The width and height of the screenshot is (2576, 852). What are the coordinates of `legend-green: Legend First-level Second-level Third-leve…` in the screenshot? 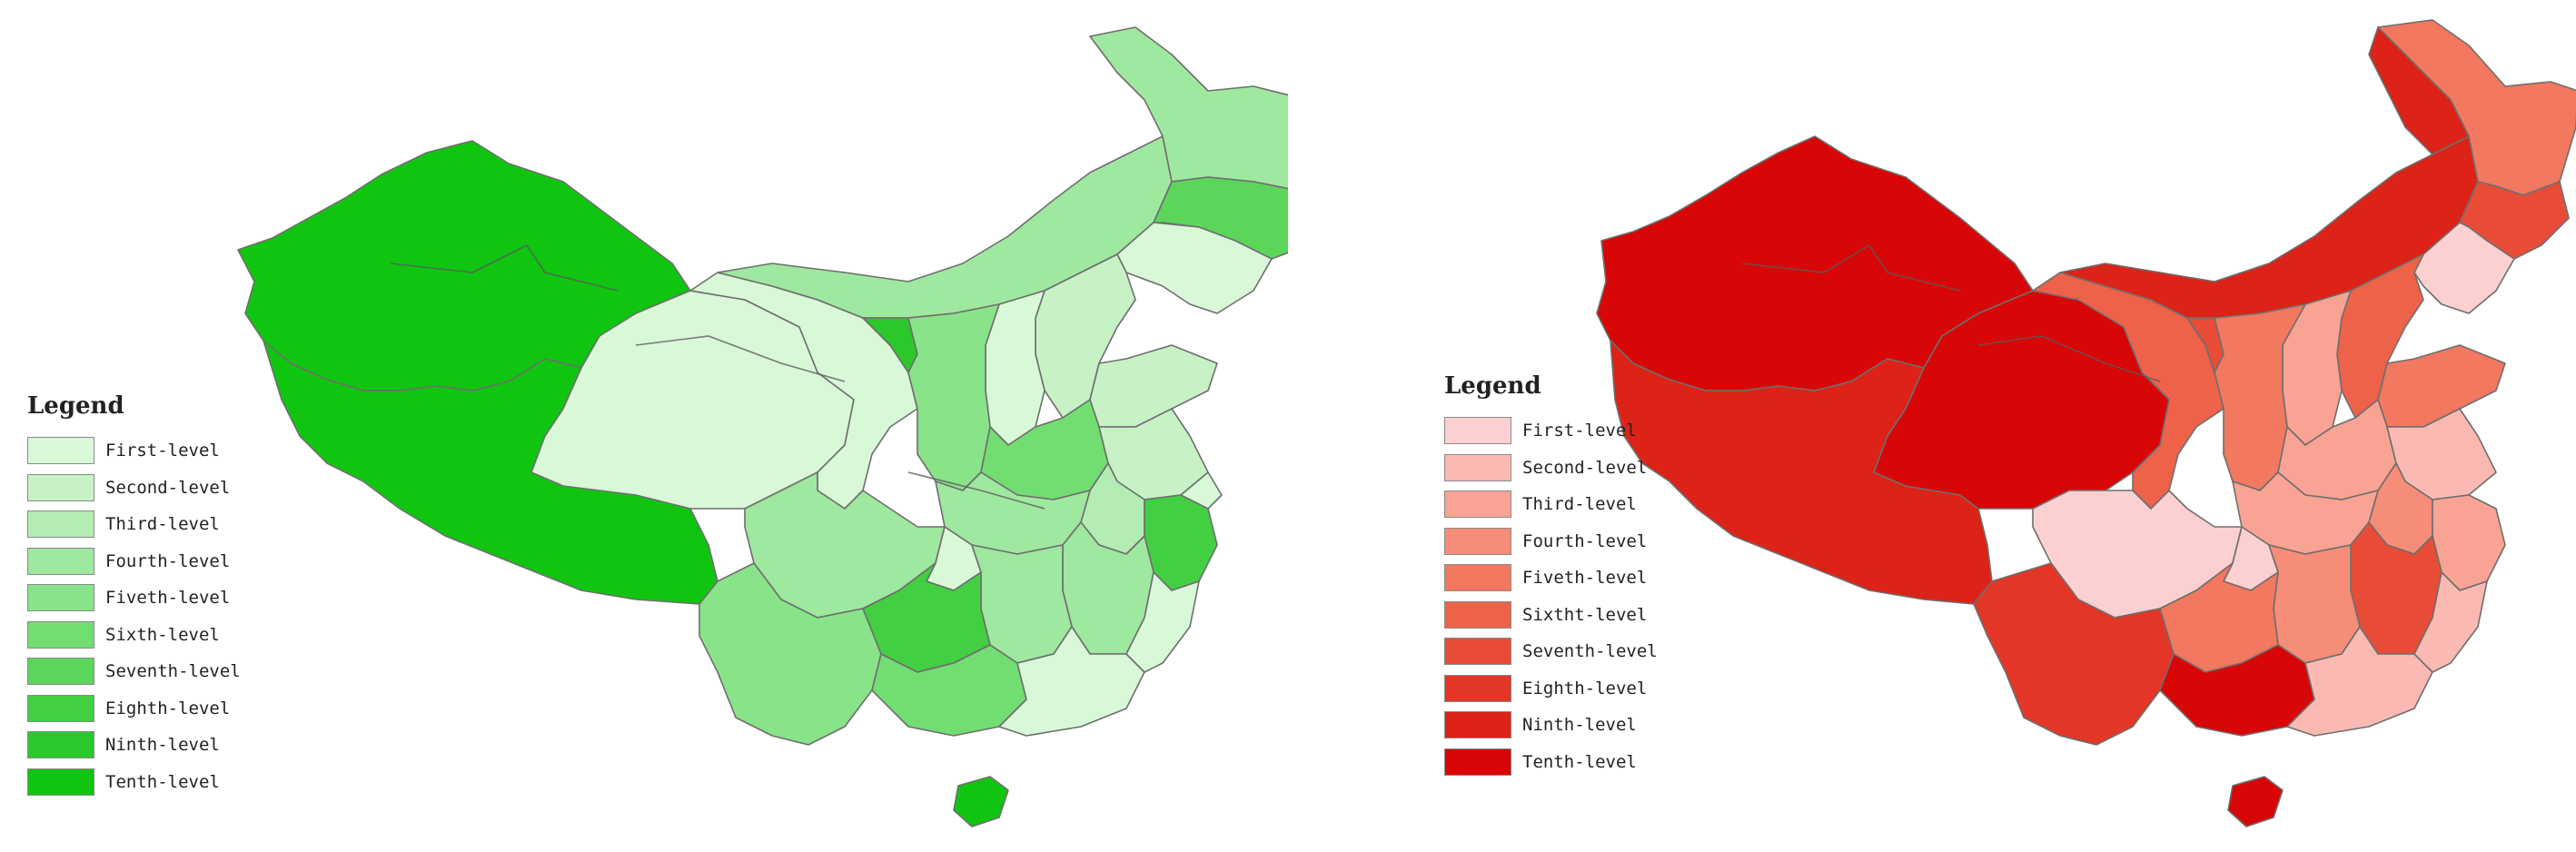 It's located at (134, 596).